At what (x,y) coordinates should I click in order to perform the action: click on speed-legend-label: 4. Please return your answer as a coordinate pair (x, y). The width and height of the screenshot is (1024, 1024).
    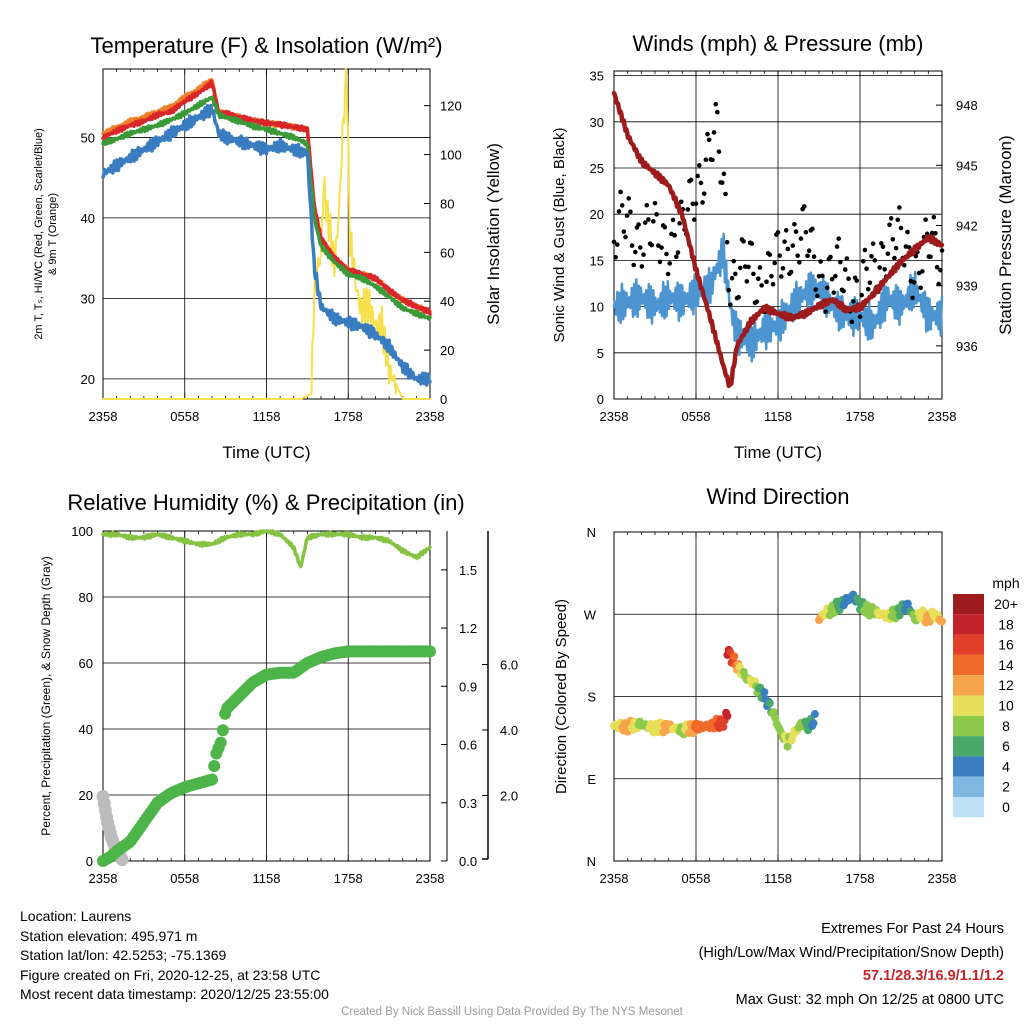
    Looking at the image, I should click on (1006, 766).